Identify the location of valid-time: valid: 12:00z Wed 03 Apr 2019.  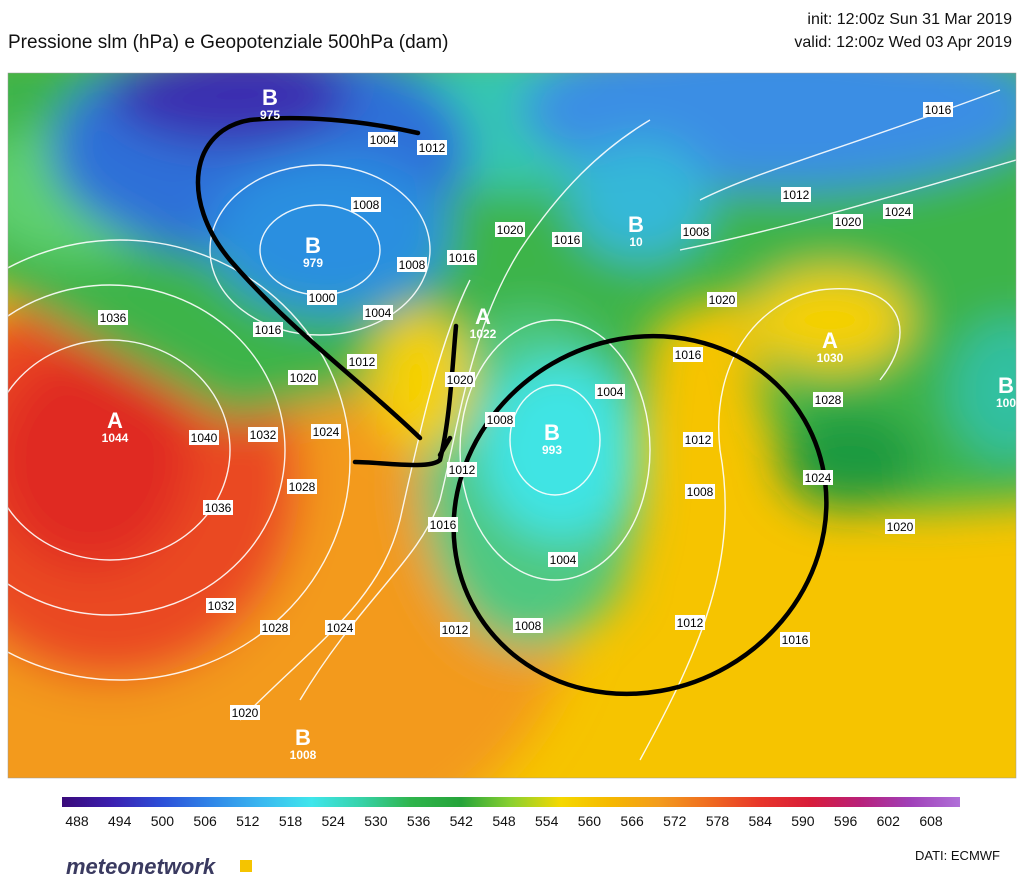
(903, 42).